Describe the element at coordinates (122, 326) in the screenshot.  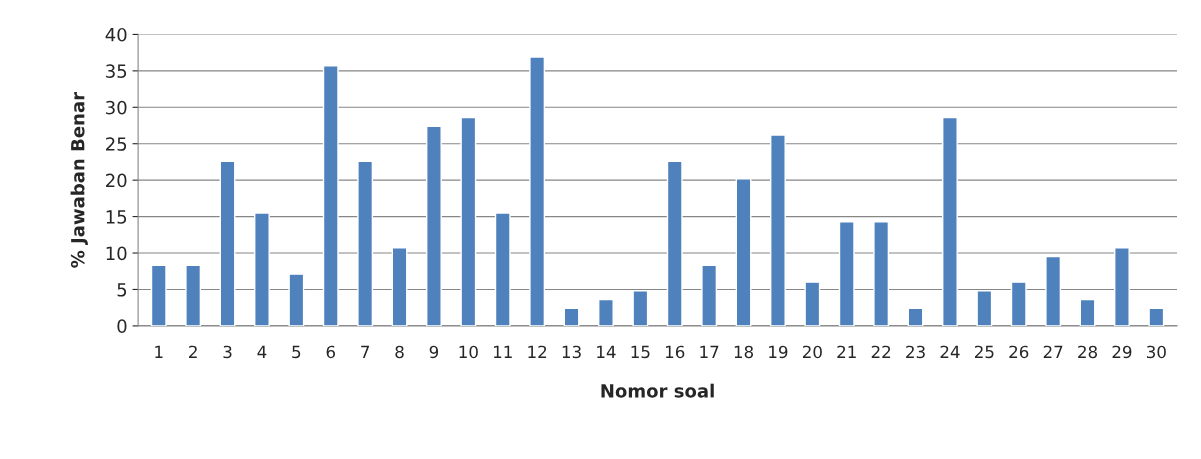
I see `y-tick-label: 0` at that location.